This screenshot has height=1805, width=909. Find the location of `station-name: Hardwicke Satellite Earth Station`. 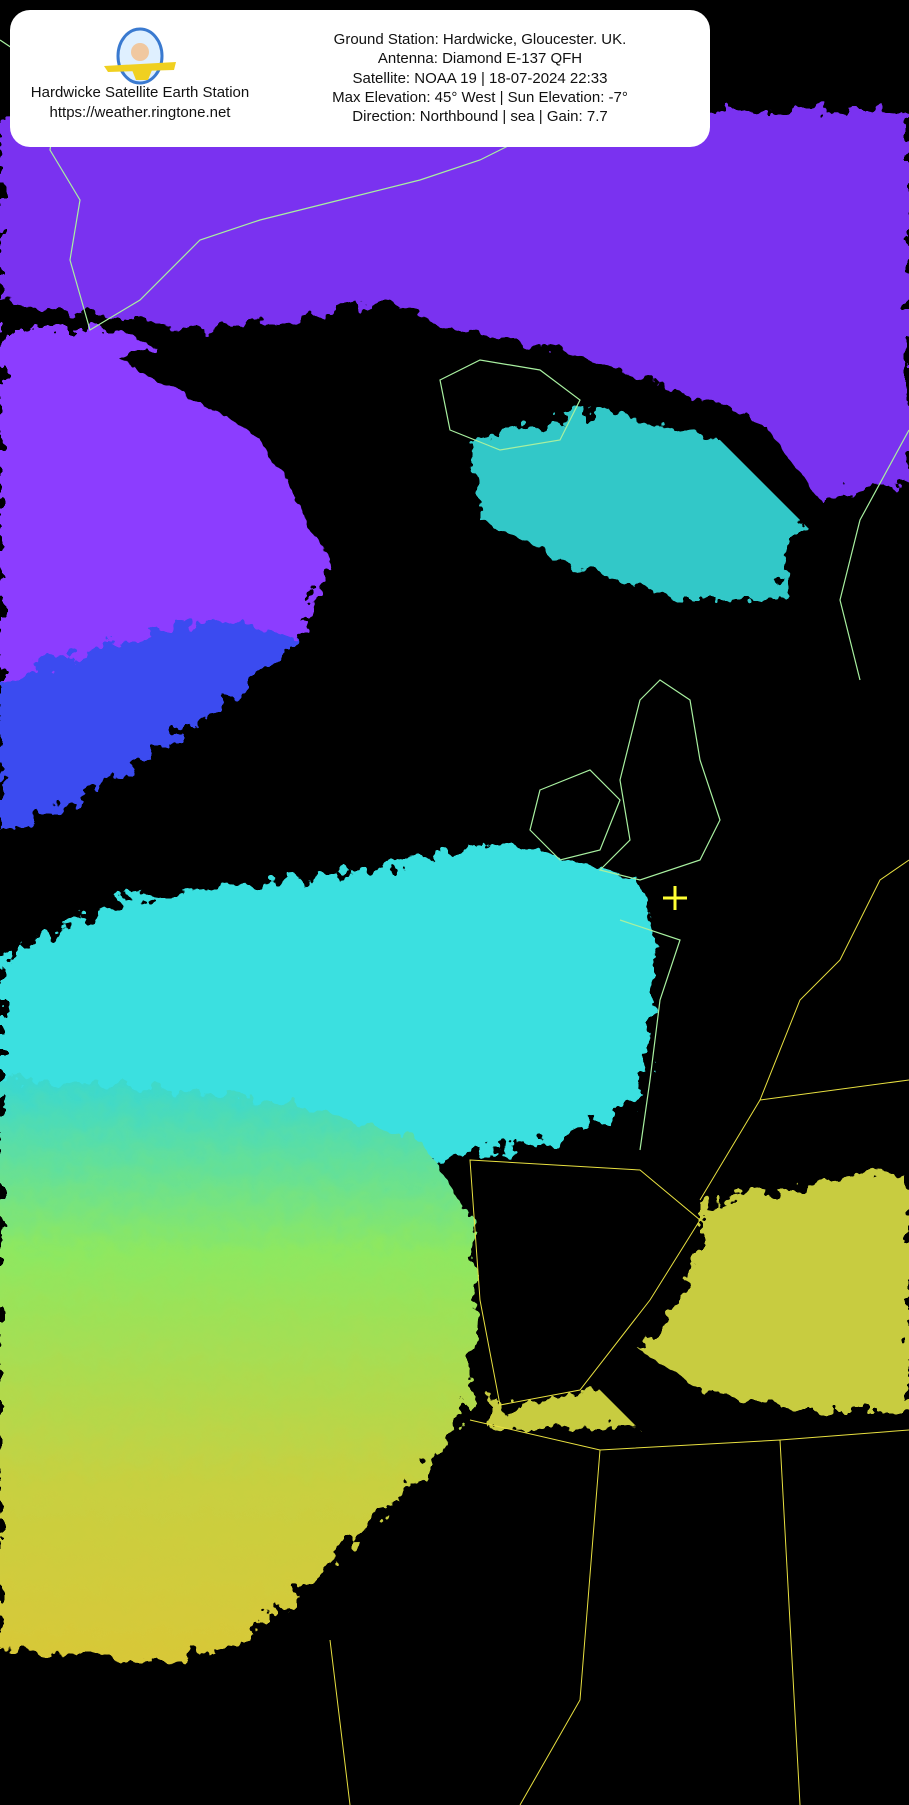

station-name: Hardwicke Satellite Earth Station is located at coordinates (140, 92).